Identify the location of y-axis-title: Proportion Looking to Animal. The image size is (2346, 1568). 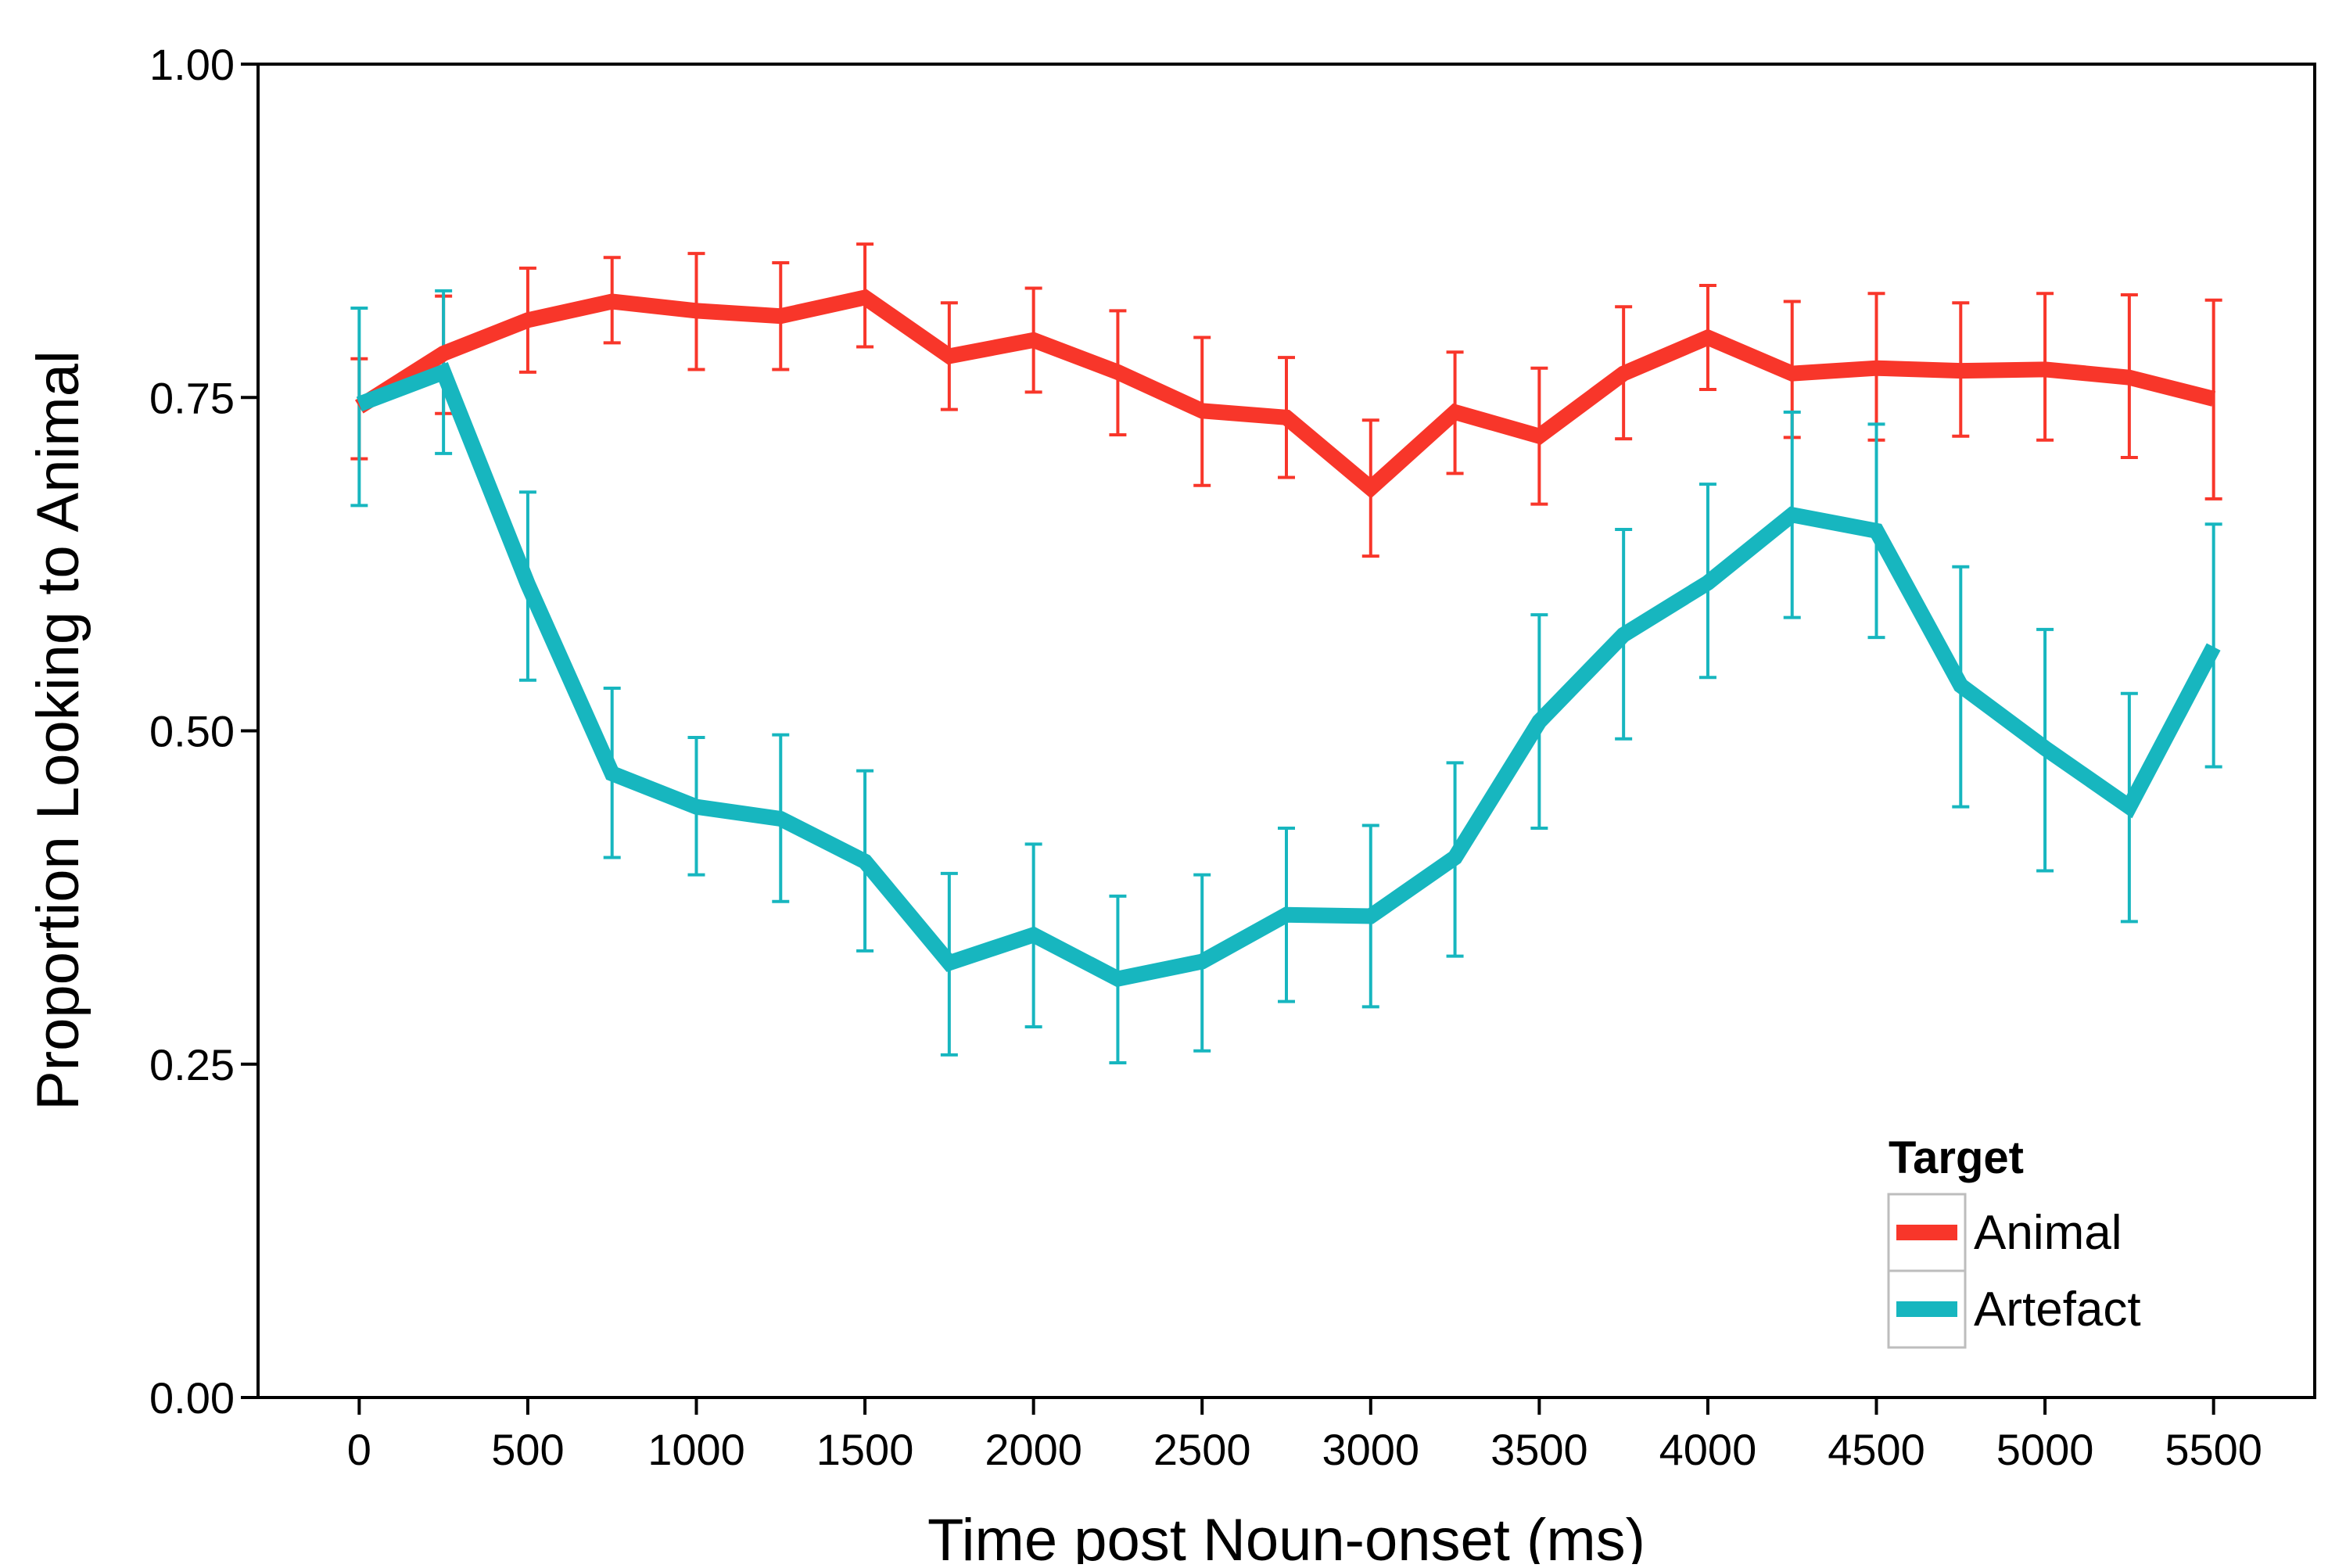
(58, 730).